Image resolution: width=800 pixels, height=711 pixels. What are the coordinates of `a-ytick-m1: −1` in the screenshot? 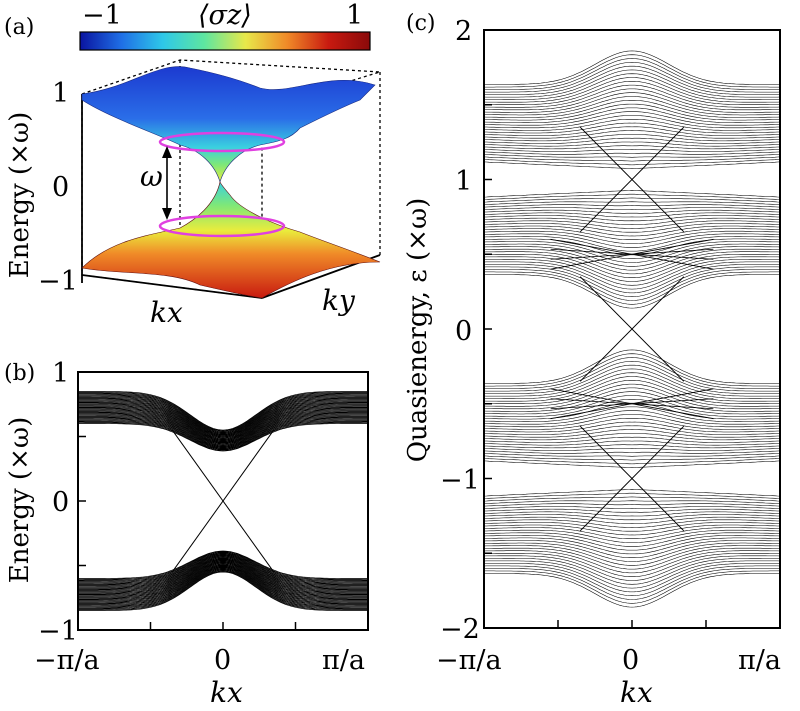 It's located at (58, 281).